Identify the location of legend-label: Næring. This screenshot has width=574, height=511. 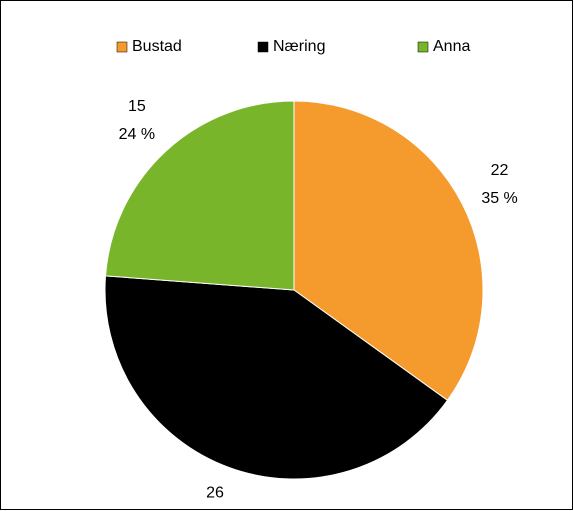
(299, 46).